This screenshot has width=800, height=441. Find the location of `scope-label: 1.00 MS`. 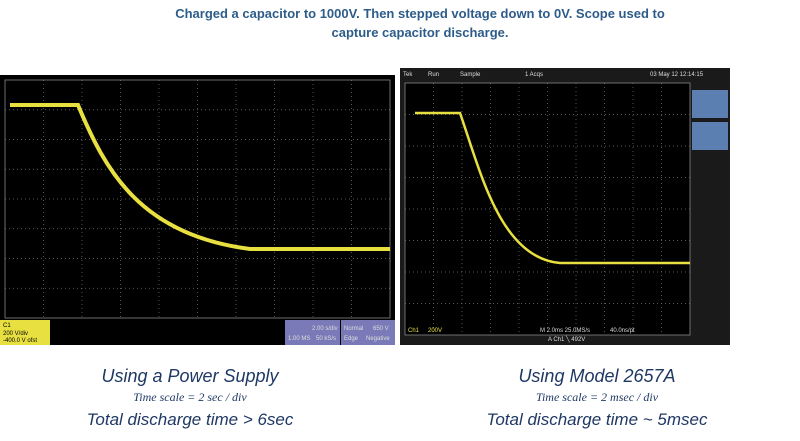

scope-label: 1.00 MS is located at coordinates (299, 339).